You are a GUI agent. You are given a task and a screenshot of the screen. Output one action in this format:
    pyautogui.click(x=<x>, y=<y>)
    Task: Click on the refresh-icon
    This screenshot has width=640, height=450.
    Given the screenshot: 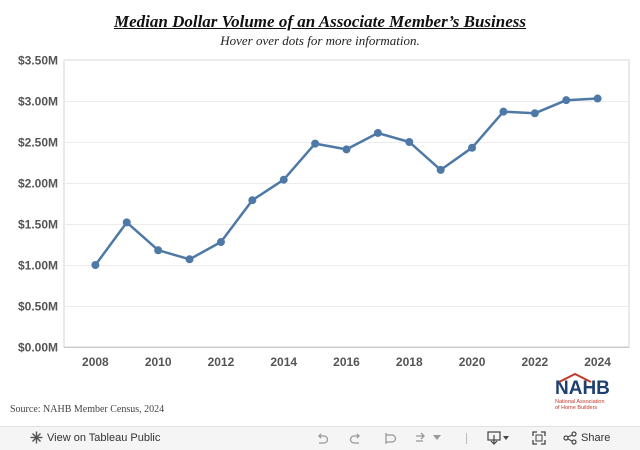 What is the action you would take?
    pyautogui.click(x=420, y=437)
    